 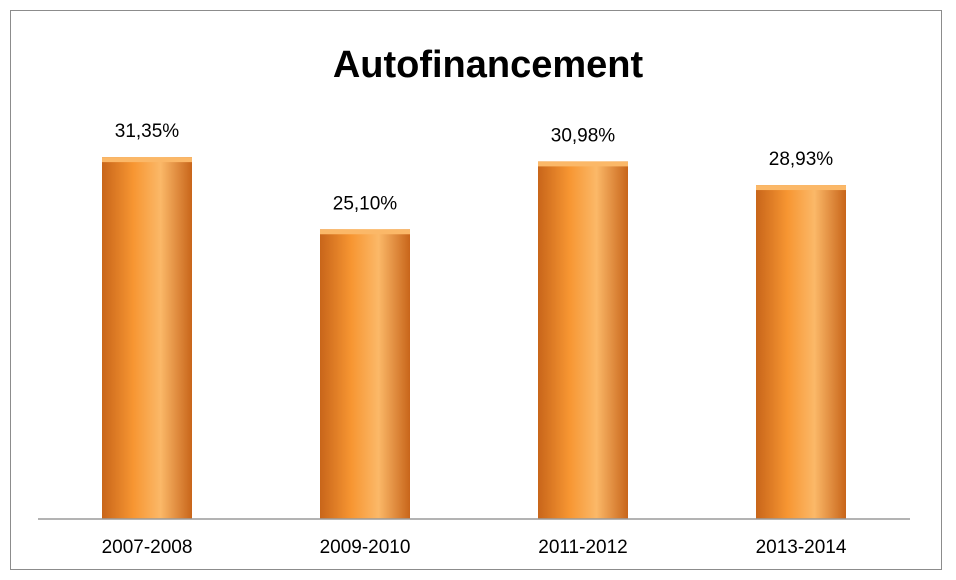 I want to click on bar-2009-2010, so click(x=365, y=374).